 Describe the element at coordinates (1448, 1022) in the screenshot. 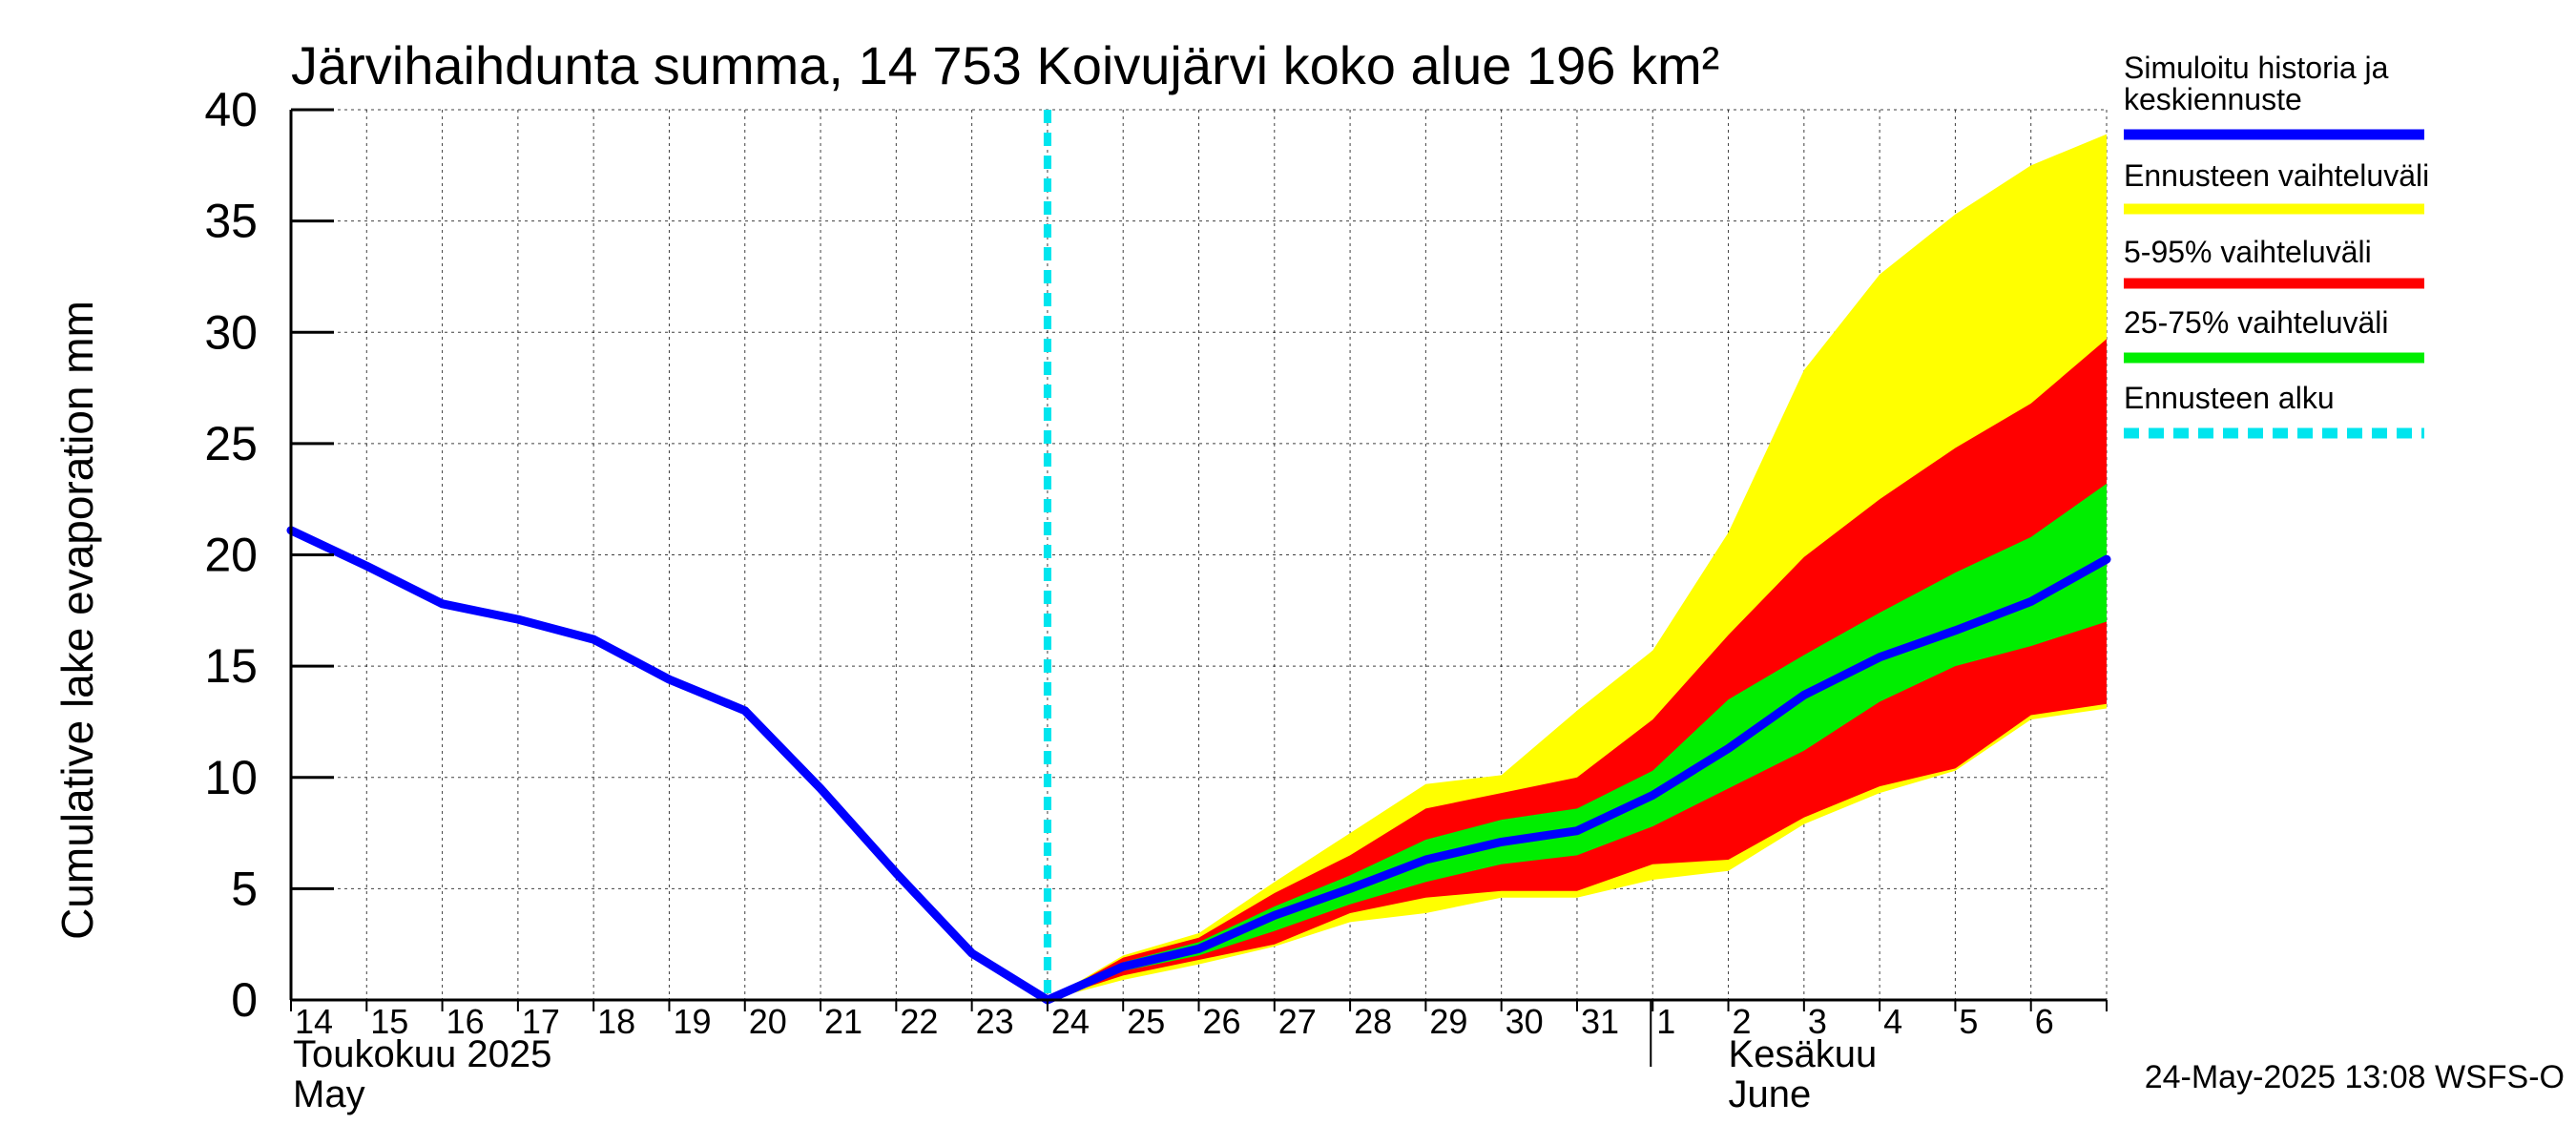

I see `x-tick-label: 29` at that location.